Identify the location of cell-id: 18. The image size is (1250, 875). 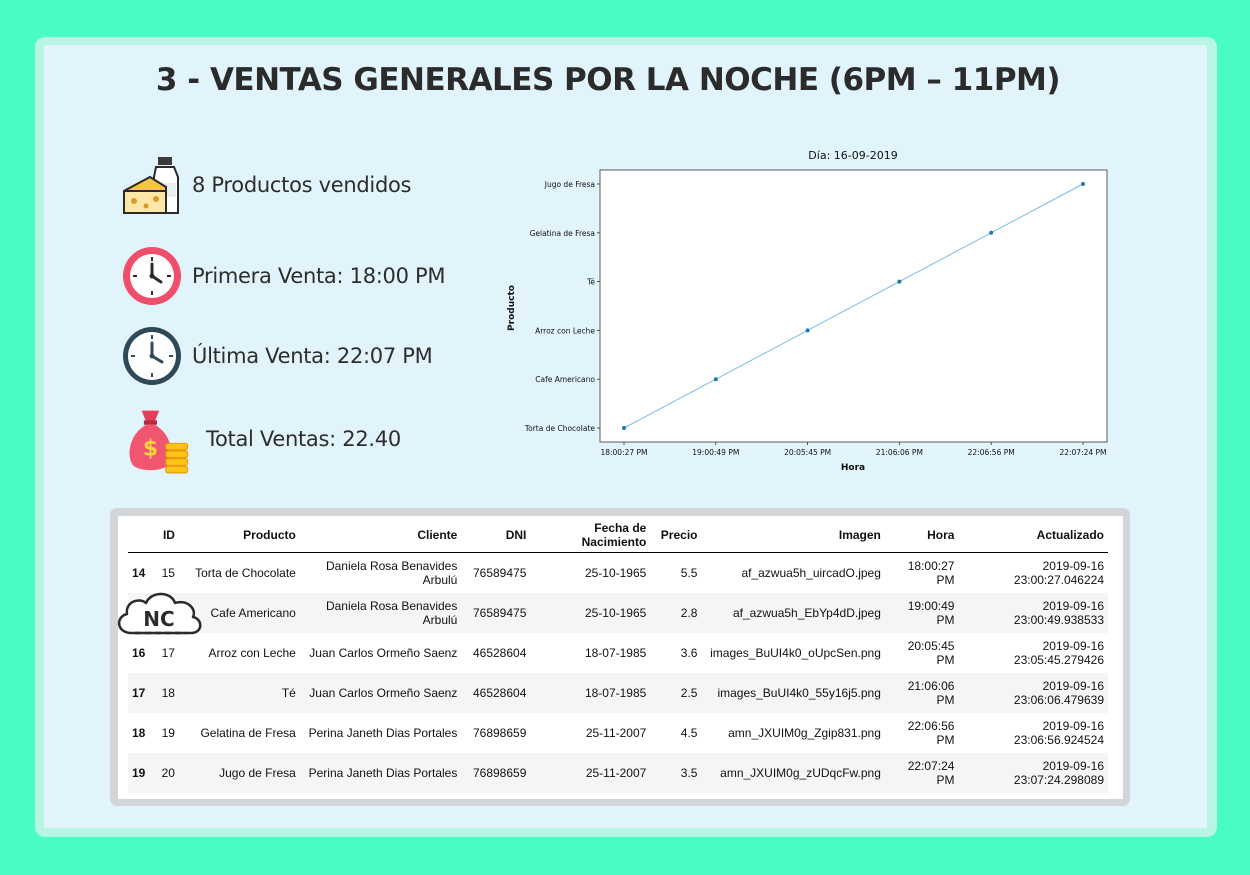
(166, 693).